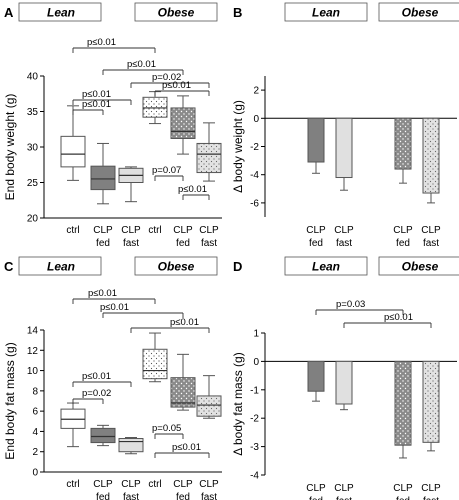  Describe the element at coordinates (9, 12) in the screenshot. I see `panel-label: A` at that location.